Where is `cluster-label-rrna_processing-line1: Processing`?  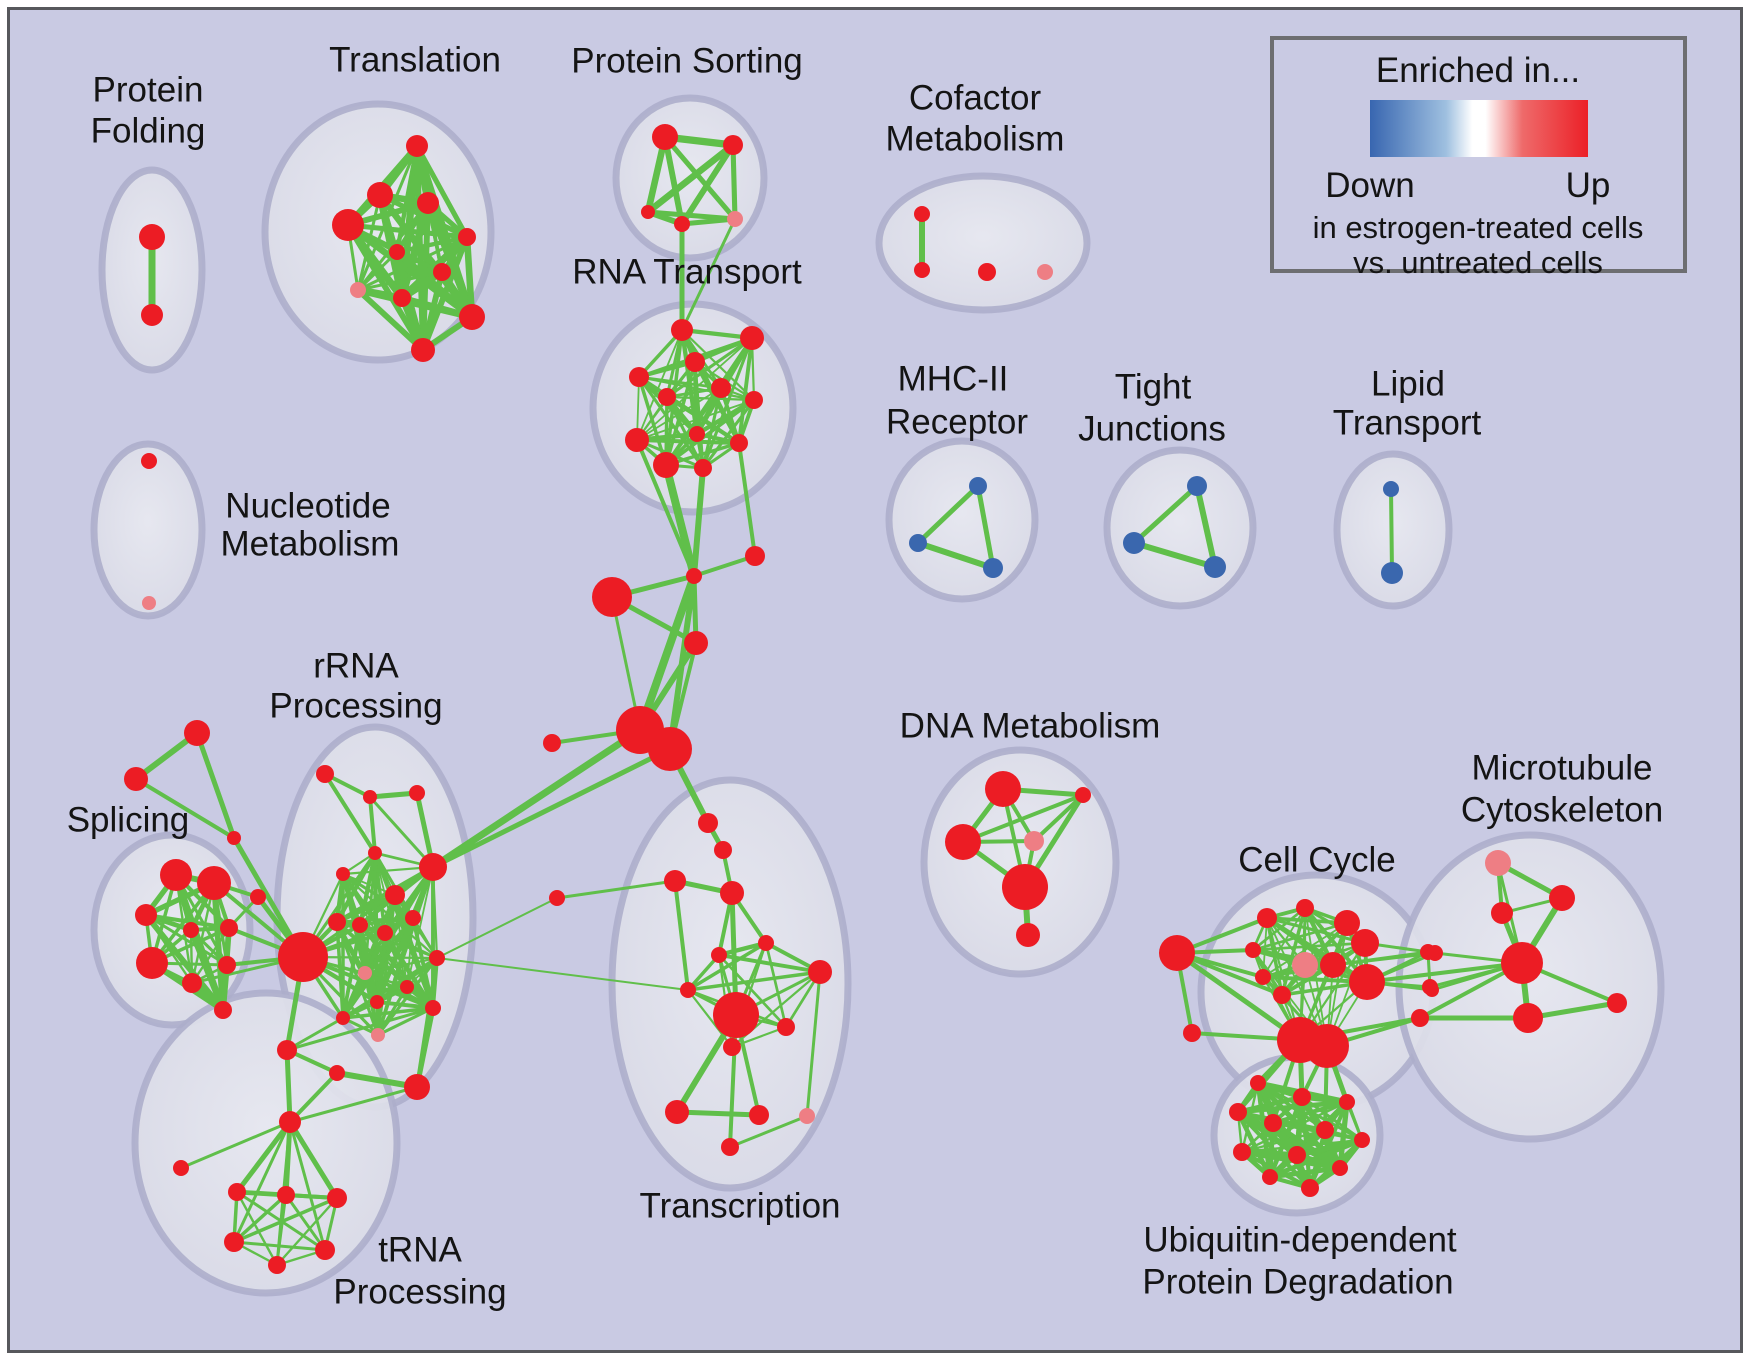 cluster-label-rrna_processing-line1: Processing is located at coordinates (355, 705).